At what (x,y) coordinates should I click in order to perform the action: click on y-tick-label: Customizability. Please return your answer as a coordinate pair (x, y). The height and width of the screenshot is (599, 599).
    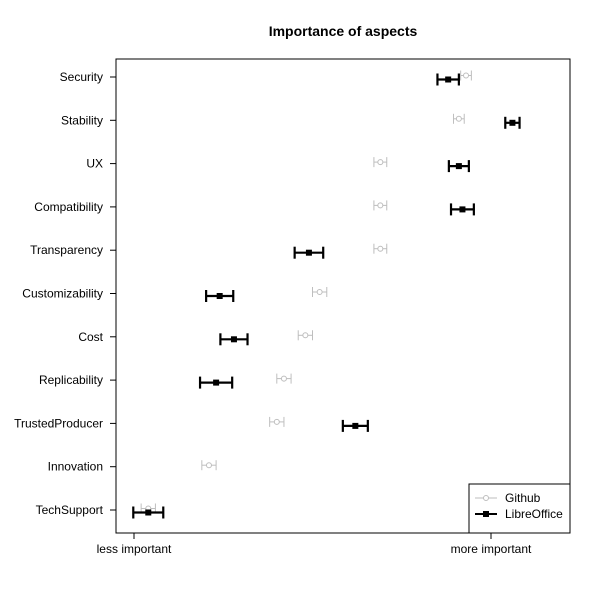
    Looking at the image, I should click on (62, 294).